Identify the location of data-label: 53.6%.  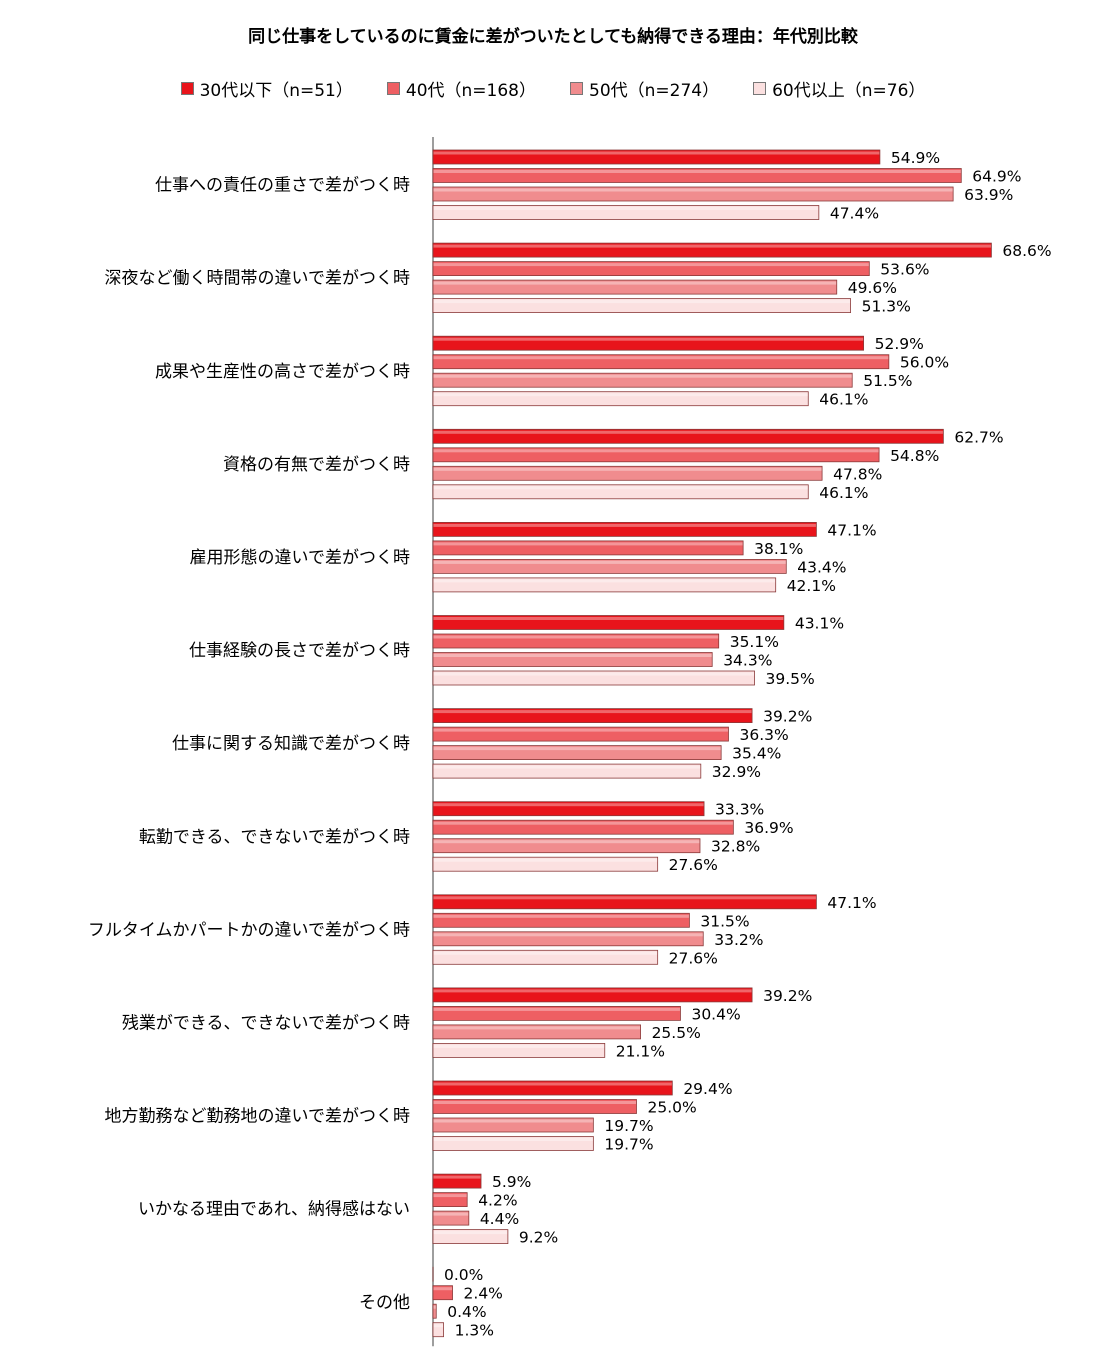
(904, 270).